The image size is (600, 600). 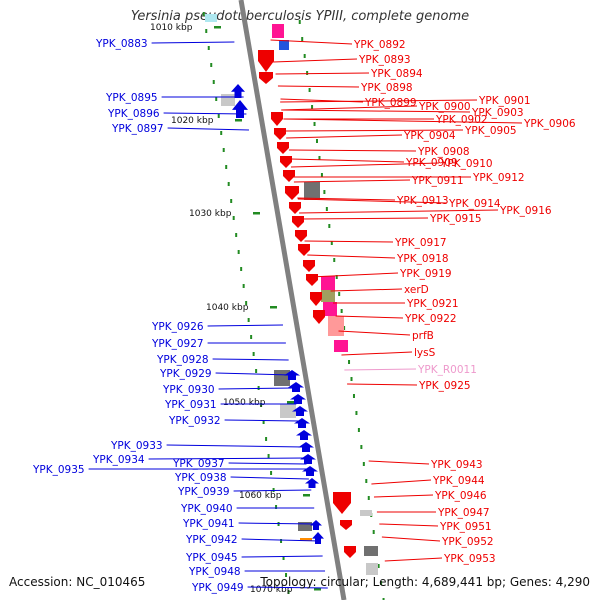 I want to click on gene-label-ypk_0903: YPK_0903, so click(x=497, y=113).